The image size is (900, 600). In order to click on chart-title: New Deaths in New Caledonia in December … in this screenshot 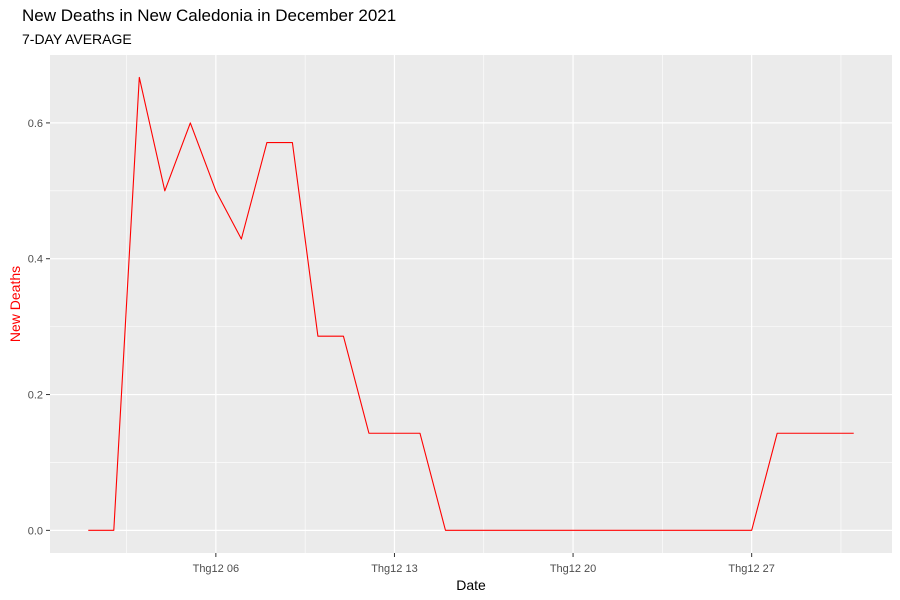, I will do `click(209, 15)`.